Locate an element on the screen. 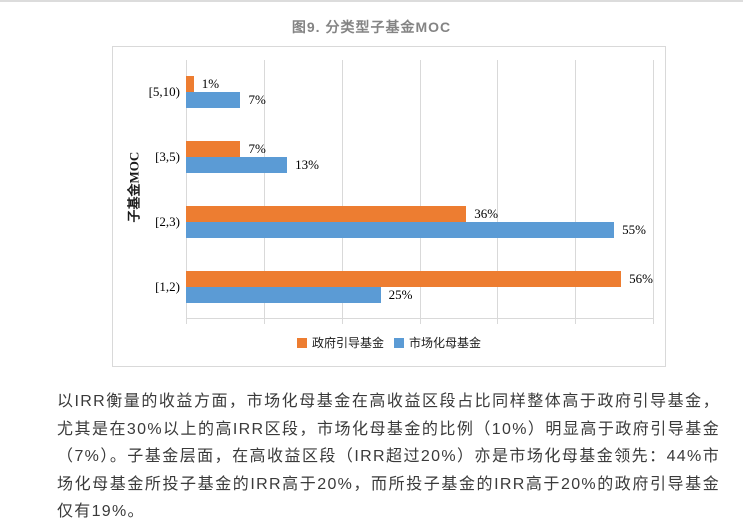 The image size is (743, 528). bar-row: 56% is located at coordinates (419, 278).